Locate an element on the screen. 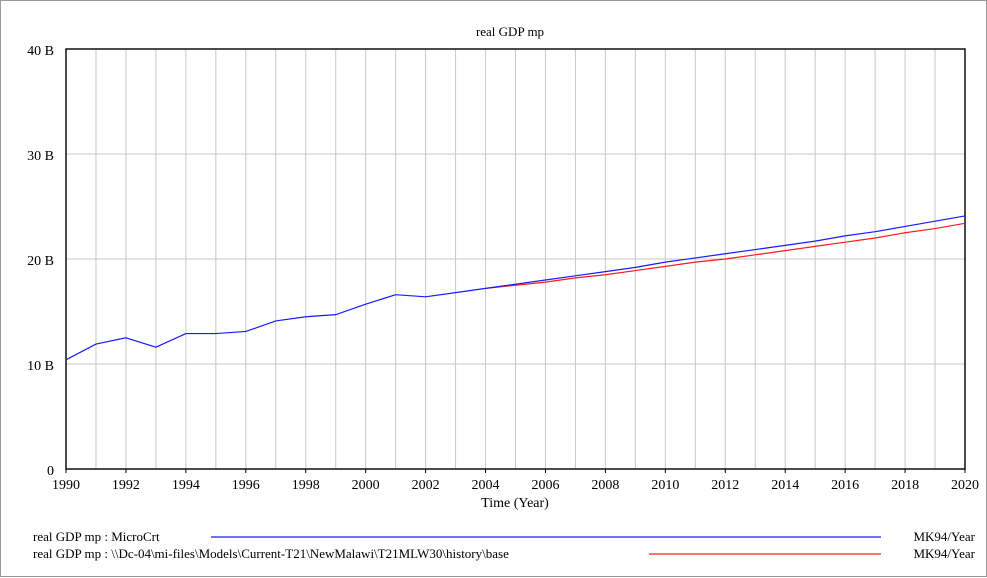  legend-unit-2: MK94/Year is located at coordinates (944, 553).